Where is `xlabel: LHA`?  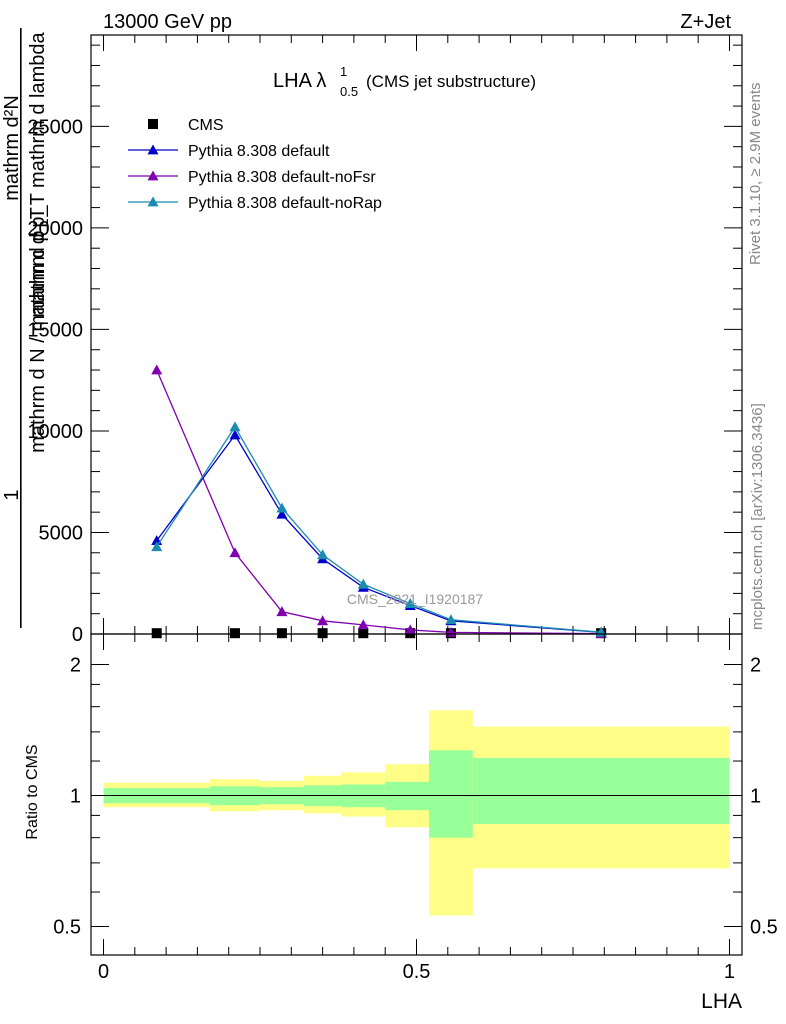 xlabel: LHA is located at coordinates (721, 1001).